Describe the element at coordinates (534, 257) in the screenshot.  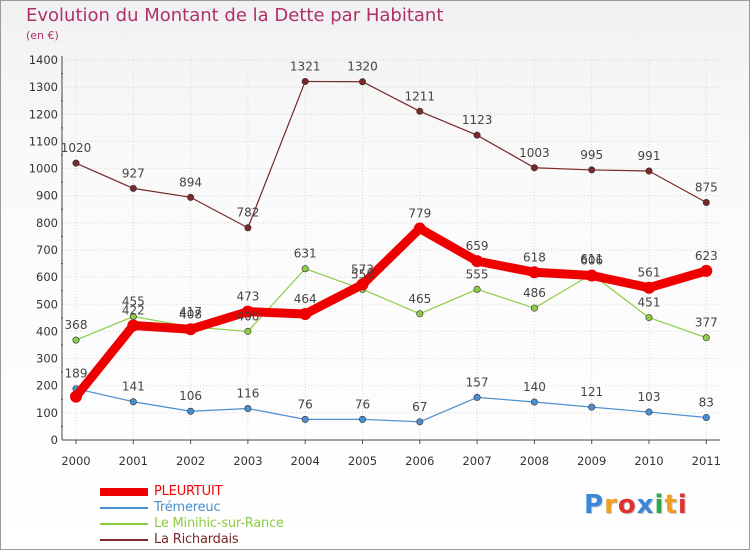
I see `data-label-pleurtuit: 618` at that location.